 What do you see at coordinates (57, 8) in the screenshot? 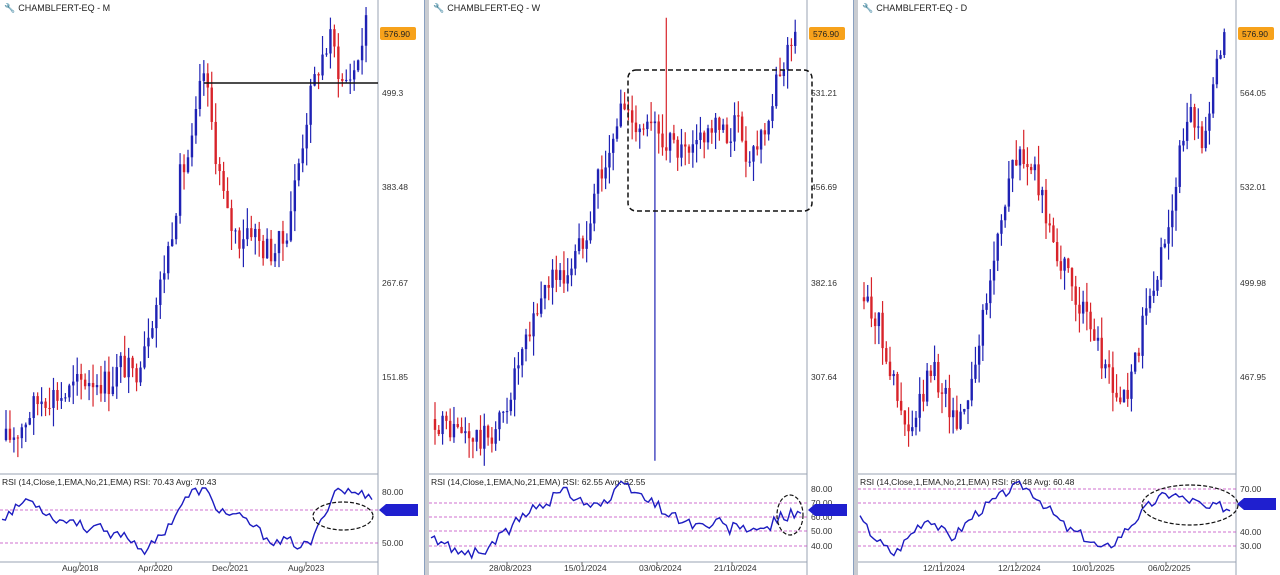
I see `pane-title: 🔧 CHAMBLFERT-EQ - M` at bounding box center [57, 8].